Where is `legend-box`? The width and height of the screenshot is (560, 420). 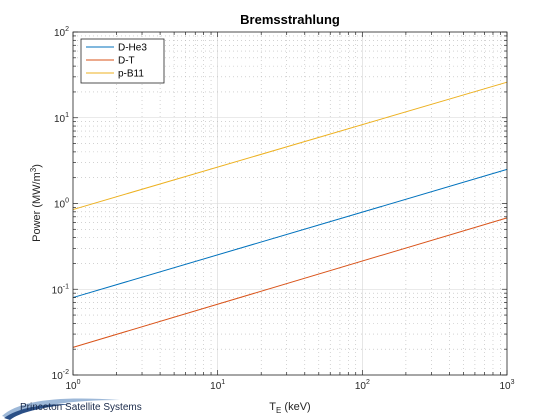
legend-box is located at coordinates (122, 61).